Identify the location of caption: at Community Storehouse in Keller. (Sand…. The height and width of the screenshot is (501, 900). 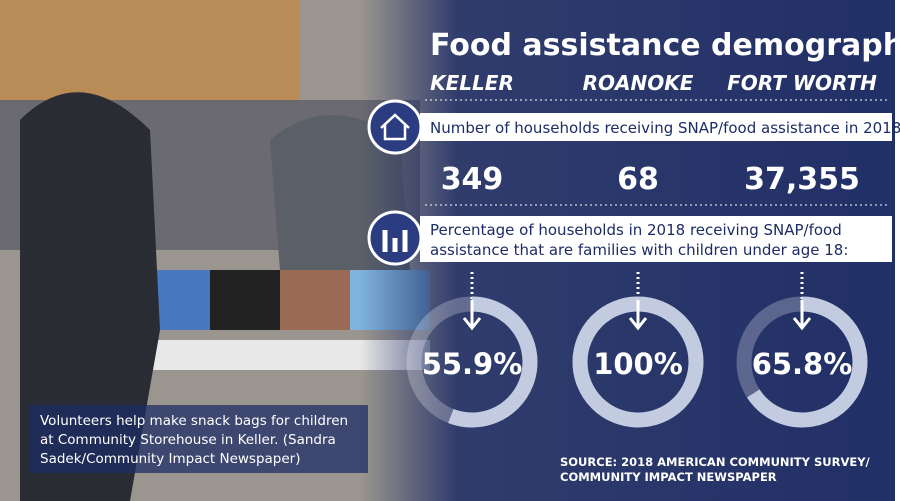
(188, 440).